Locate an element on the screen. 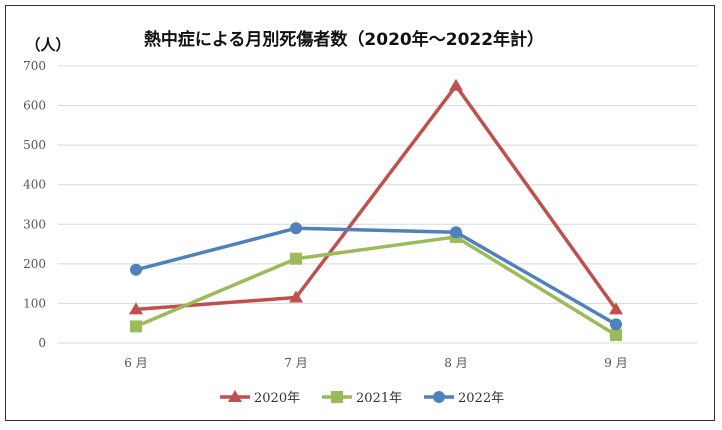 Image resolution: width=722 pixels, height=430 pixels. legend: 2020年 2021年 2022年 is located at coordinates (362, 398).